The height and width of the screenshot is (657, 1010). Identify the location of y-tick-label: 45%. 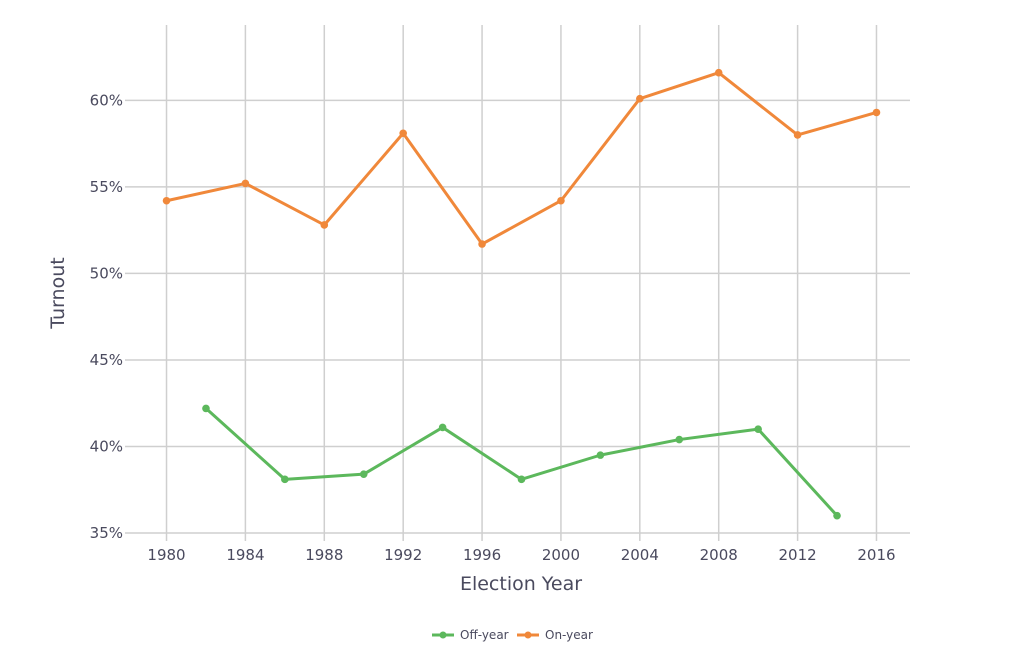
(106, 360).